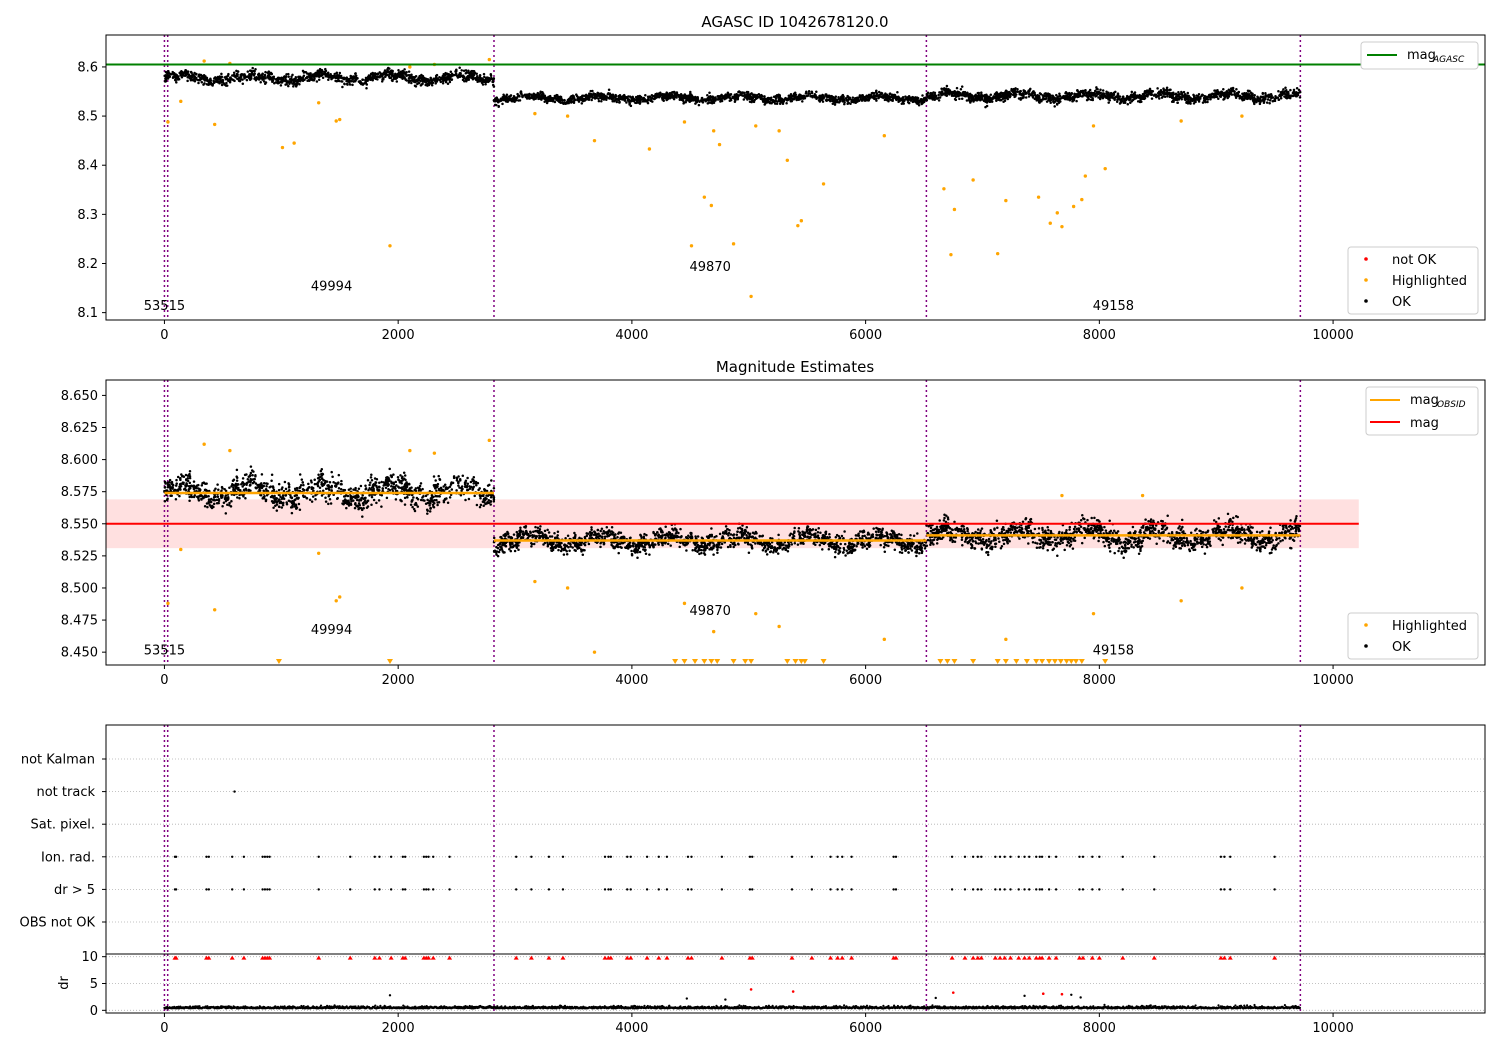 The height and width of the screenshot is (1050, 1500). I want to click on x-tick-label: 4000, so click(631, 335).